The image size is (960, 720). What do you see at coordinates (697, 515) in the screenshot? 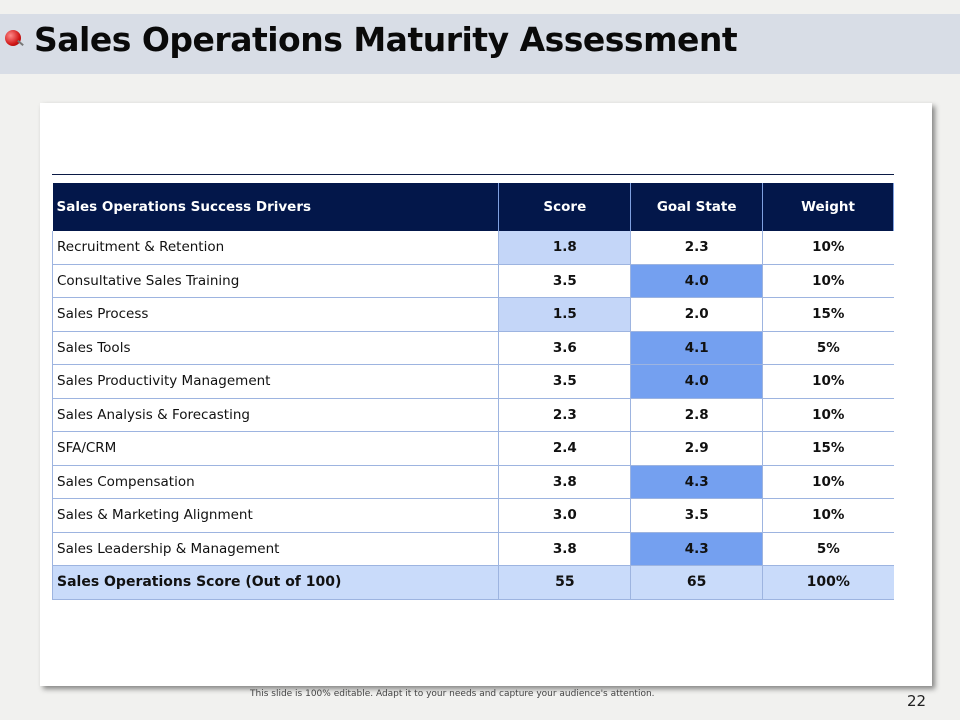
I see `goal-cell: 3.5` at bounding box center [697, 515].